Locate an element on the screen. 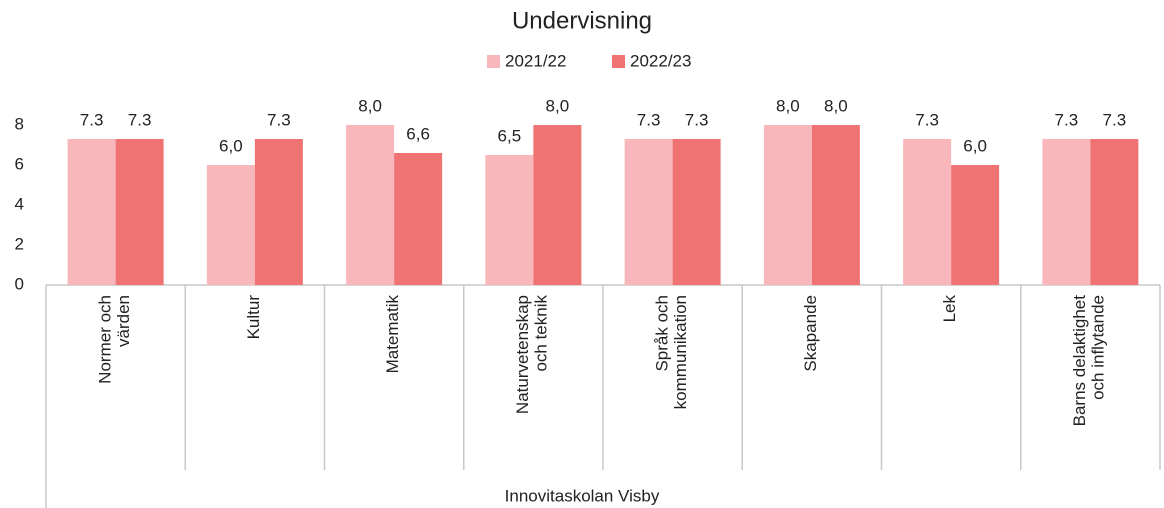 The image size is (1164, 508). y-tick-label: 4 is located at coordinates (19, 203).